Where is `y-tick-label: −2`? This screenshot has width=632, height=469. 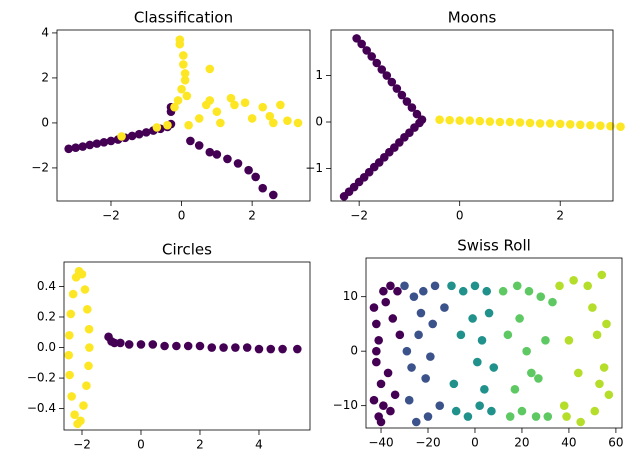 y-tick-label: −2 is located at coordinates (40, 167).